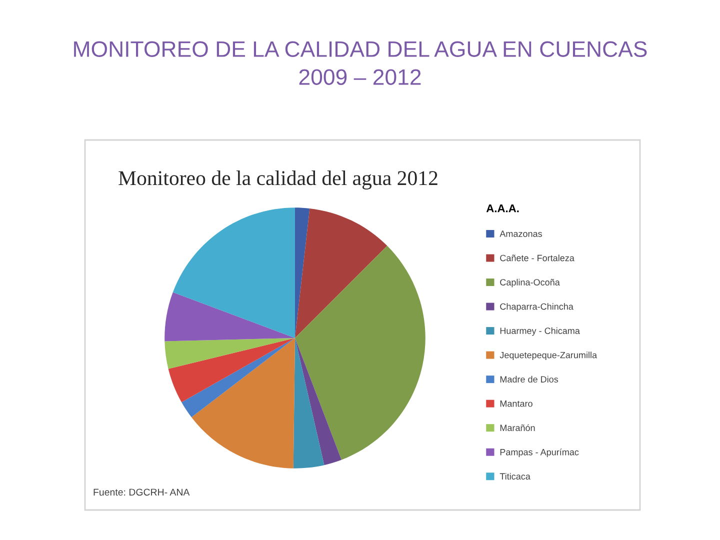 Image resolution: width=720 pixels, height=540 pixels. What do you see at coordinates (360, 63) in the screenshot?
I see `chart-title: MONITOREO DE LA CALIDAD DEL AGUA EN CUENCAS 2009 – 2012` at bounding box center [360, 63].